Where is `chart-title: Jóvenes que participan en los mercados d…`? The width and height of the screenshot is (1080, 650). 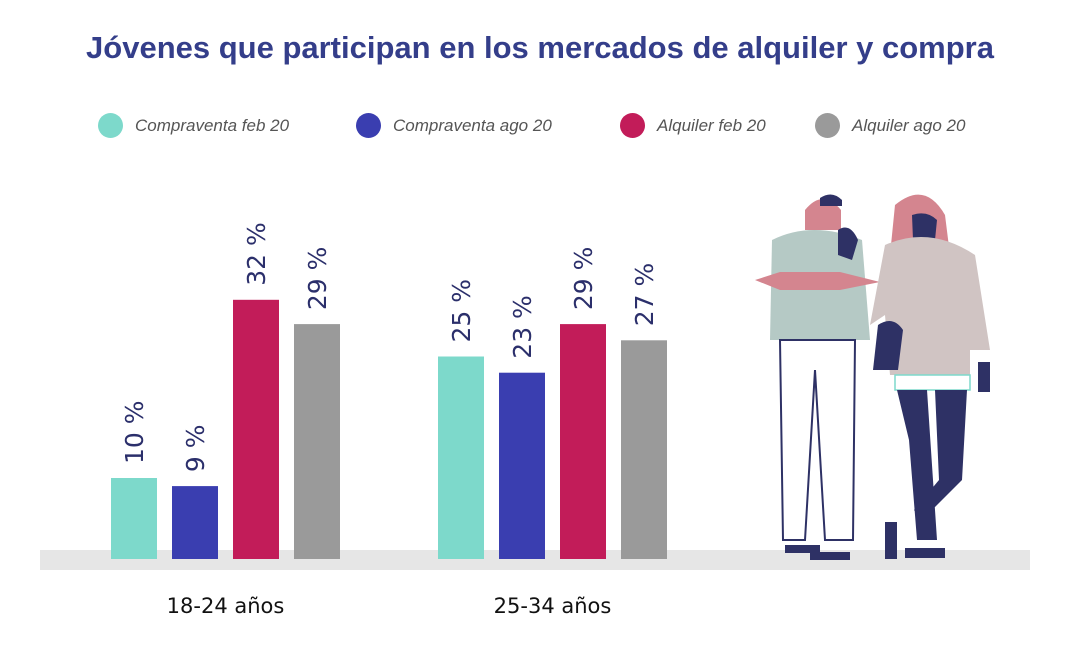
chart-title: Jóvenes que participan en los mercados d… is located at coordinates (540, 47).